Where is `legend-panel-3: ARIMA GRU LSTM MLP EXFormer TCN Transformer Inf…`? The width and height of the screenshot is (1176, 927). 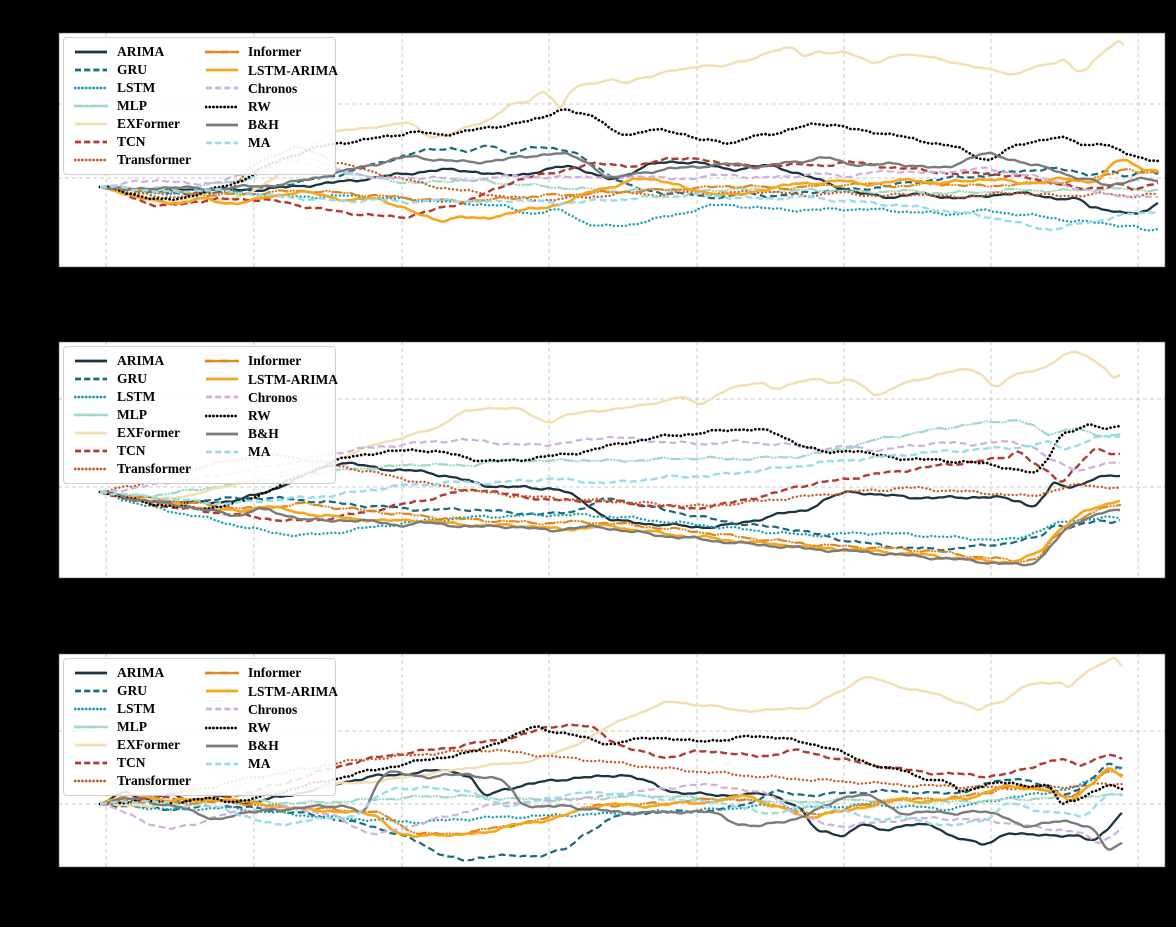 legend-panel-3: ARIMA GRU LSTM MLP EXFormer TCN Transformer Inf… is located at coordinates (200, 727).